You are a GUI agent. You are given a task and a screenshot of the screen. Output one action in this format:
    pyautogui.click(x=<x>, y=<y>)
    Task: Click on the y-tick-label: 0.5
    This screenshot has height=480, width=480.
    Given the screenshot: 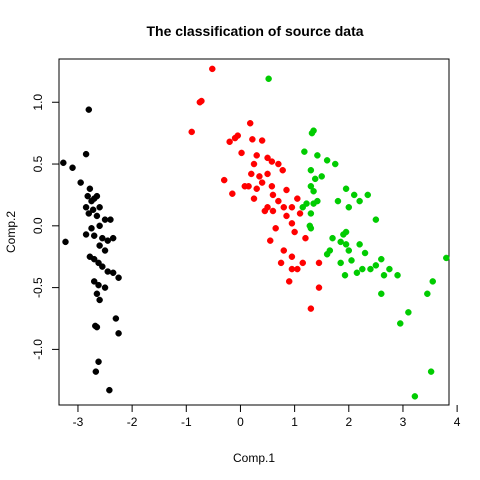 What is the action you would take?
    pyautogui.click(x=38, y=163)
    